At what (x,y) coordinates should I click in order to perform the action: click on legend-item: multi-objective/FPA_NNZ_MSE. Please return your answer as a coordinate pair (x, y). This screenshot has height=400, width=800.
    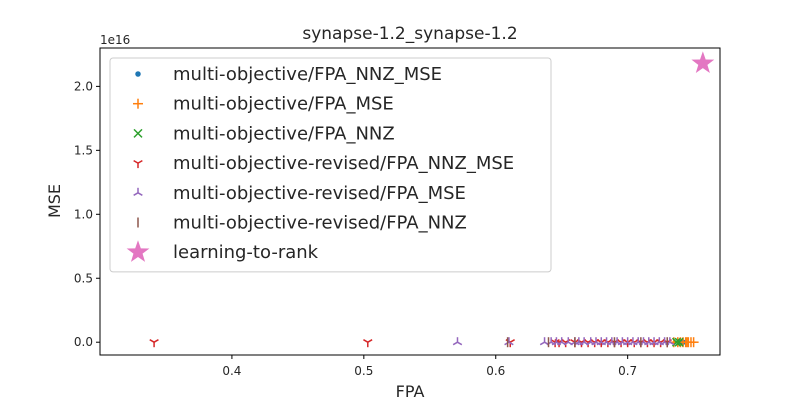
    Looking at the image, I should click on (288, 74).